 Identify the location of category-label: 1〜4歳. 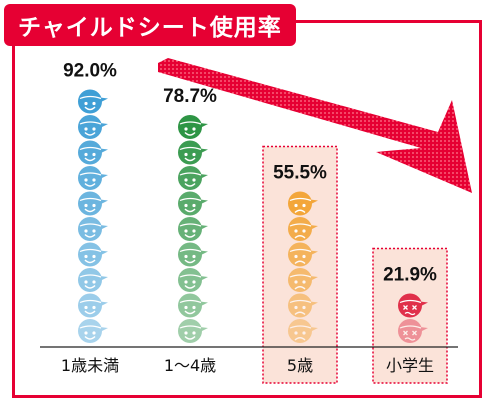
(190, 365).